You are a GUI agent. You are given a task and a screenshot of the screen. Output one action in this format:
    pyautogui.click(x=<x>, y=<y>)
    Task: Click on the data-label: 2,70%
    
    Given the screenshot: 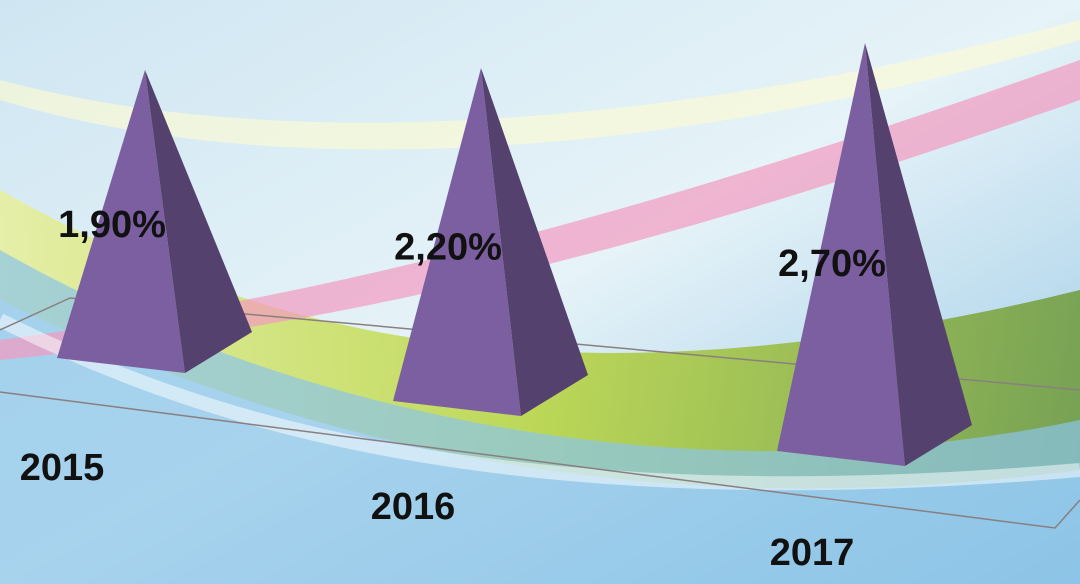 What is the action you would take?
    pyautogui.click(x=832, y=264)
    